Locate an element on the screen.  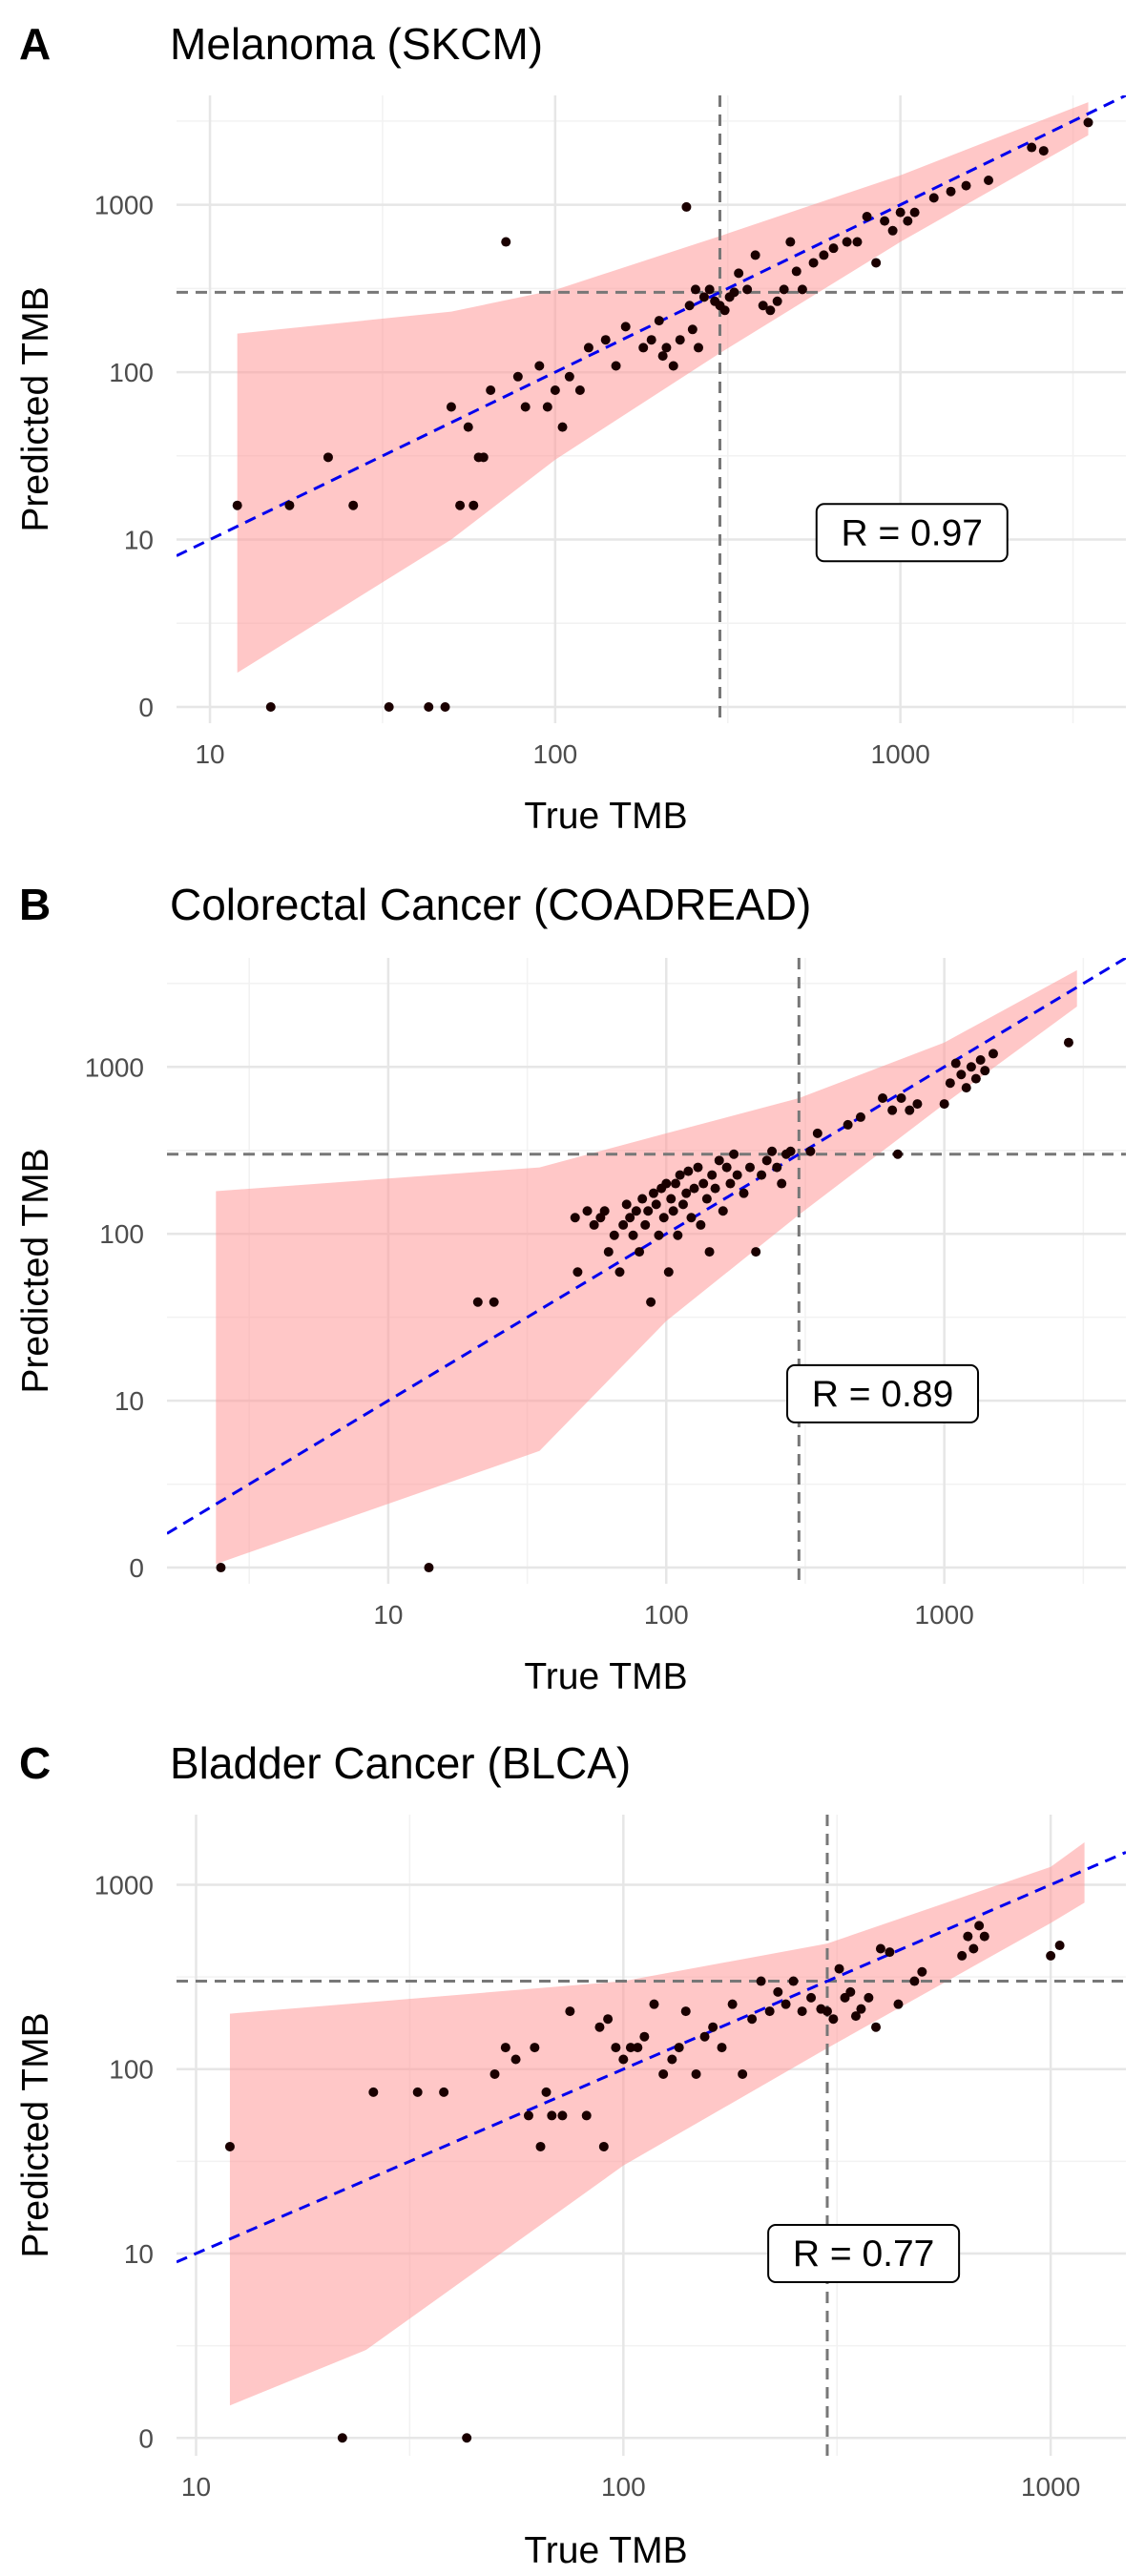
panel-letter: A is located at coordinates (35, 44).